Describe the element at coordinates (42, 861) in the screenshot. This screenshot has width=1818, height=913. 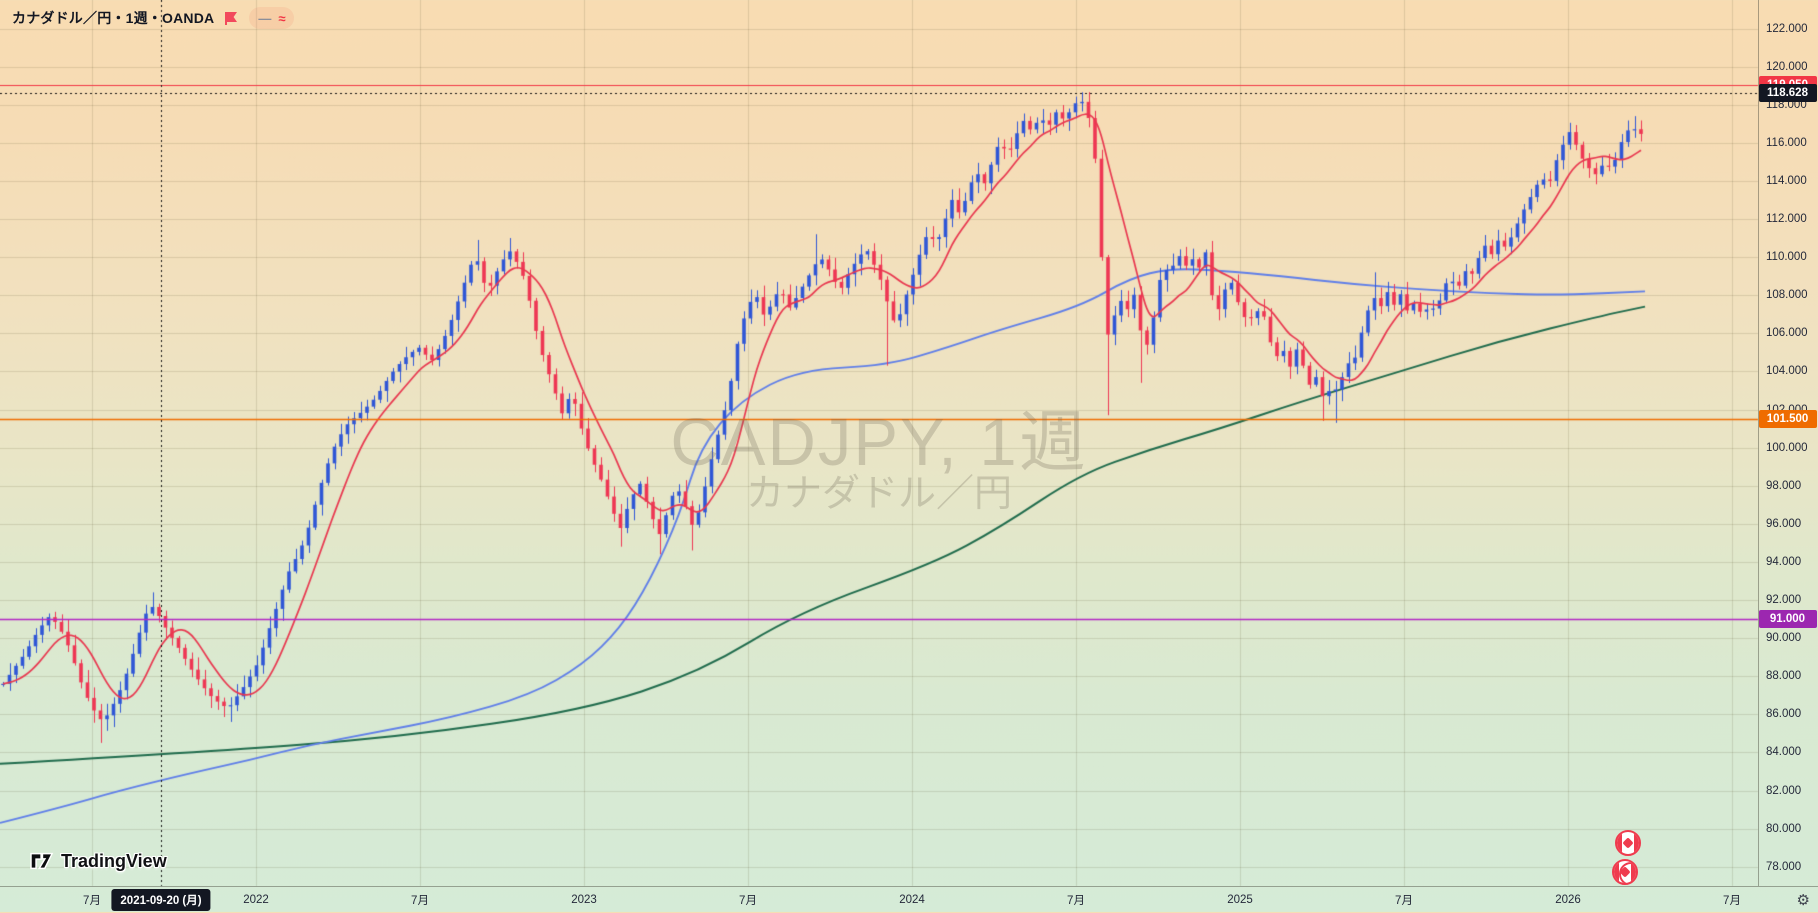
I see `tradingview-mark-icon` at that location.